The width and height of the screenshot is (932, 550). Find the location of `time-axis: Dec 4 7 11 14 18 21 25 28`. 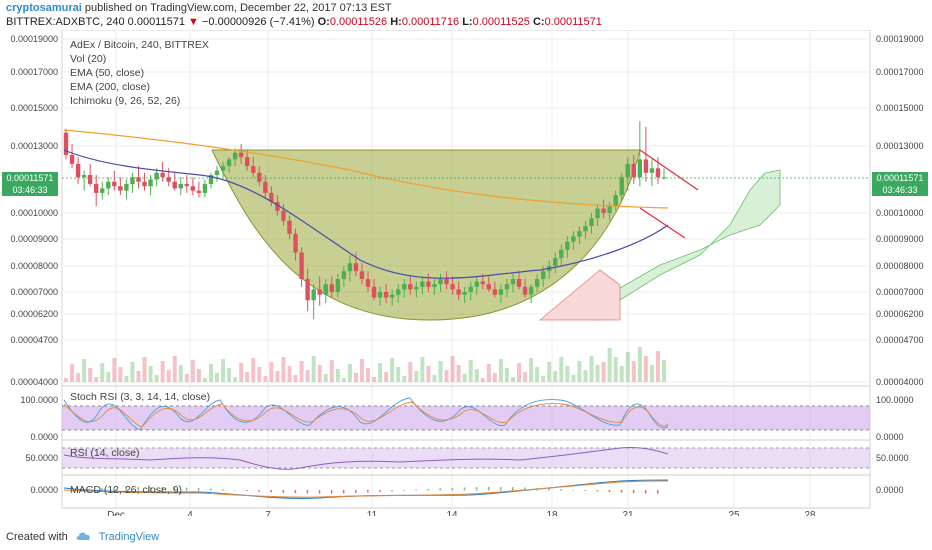

time-axis: Dec 4 7 11 14 18 21 25 28 is located at coordinates (461, 513).